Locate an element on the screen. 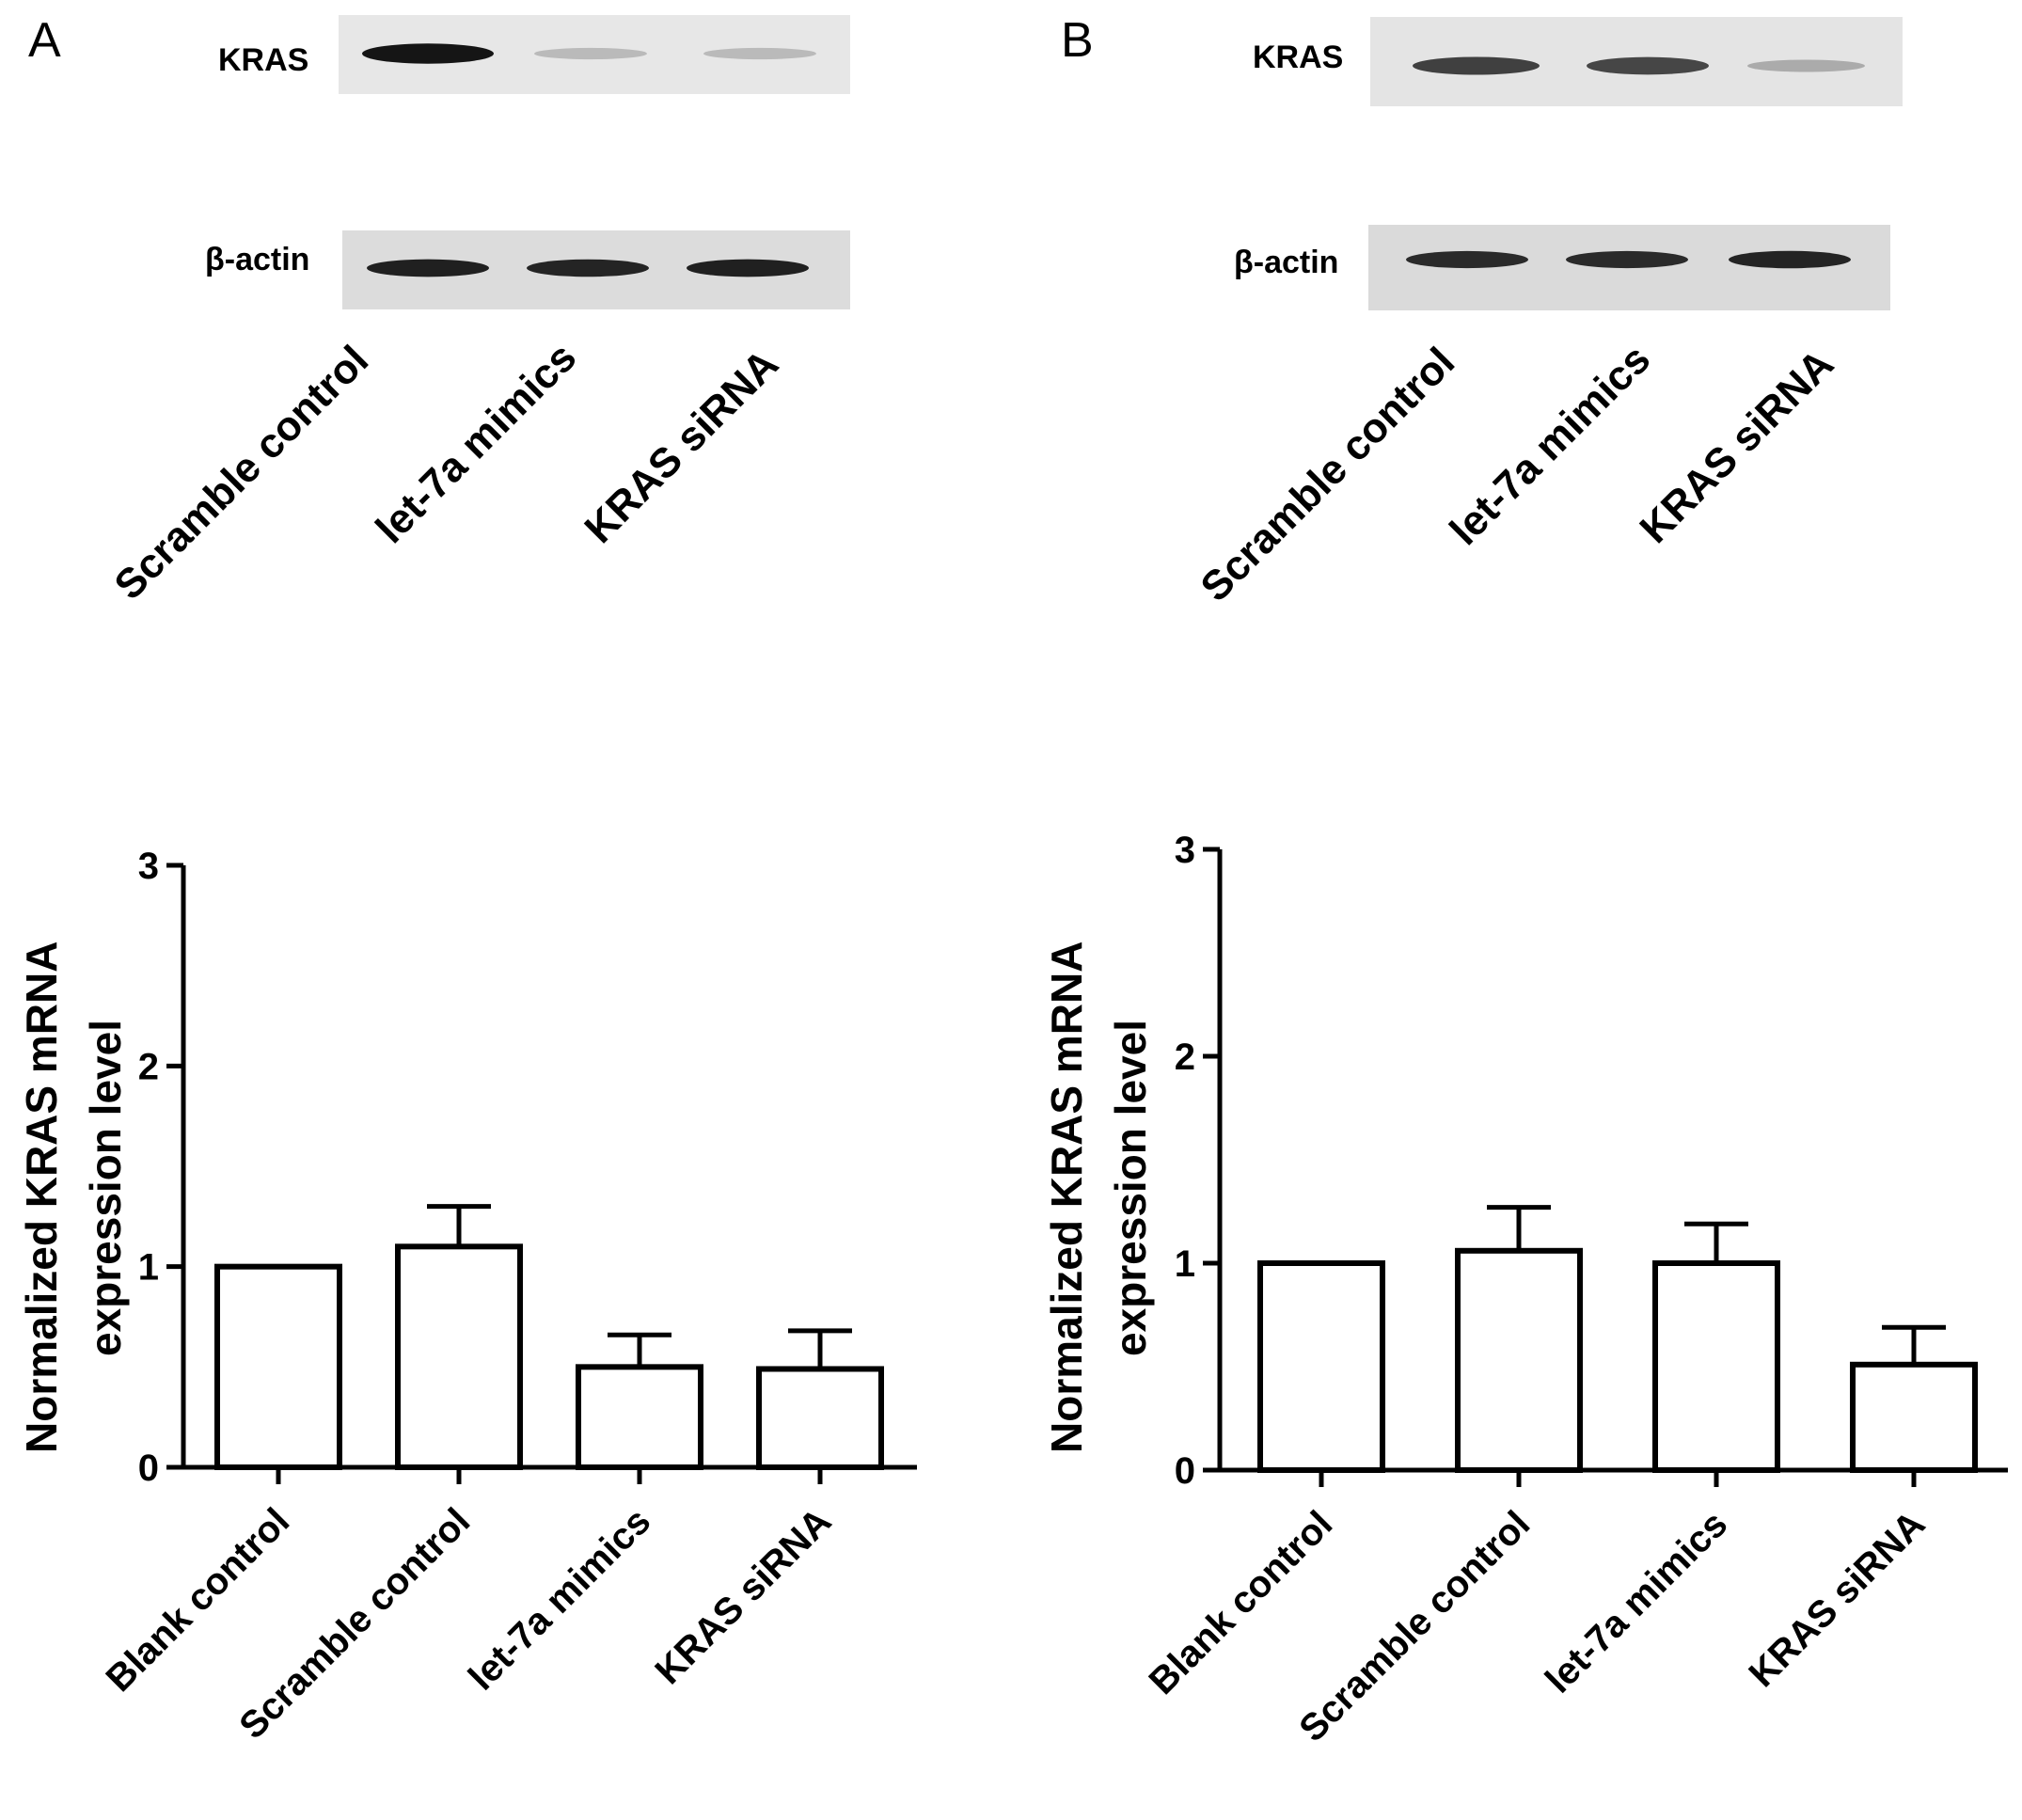 This screenshot has width=2022, height=1820. blot-b-row-label-kras: KRAS is located at coordinates (1298, 57).